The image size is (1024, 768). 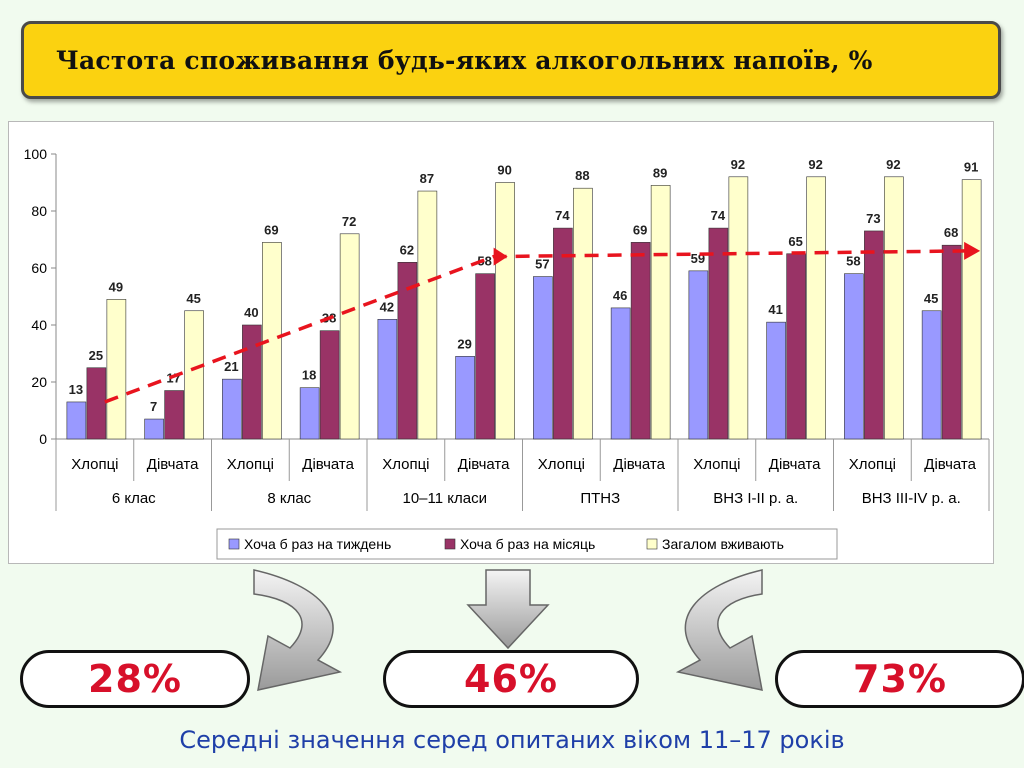 I want to click on curved-arrow-right-icon, so click(x=719, y=630).